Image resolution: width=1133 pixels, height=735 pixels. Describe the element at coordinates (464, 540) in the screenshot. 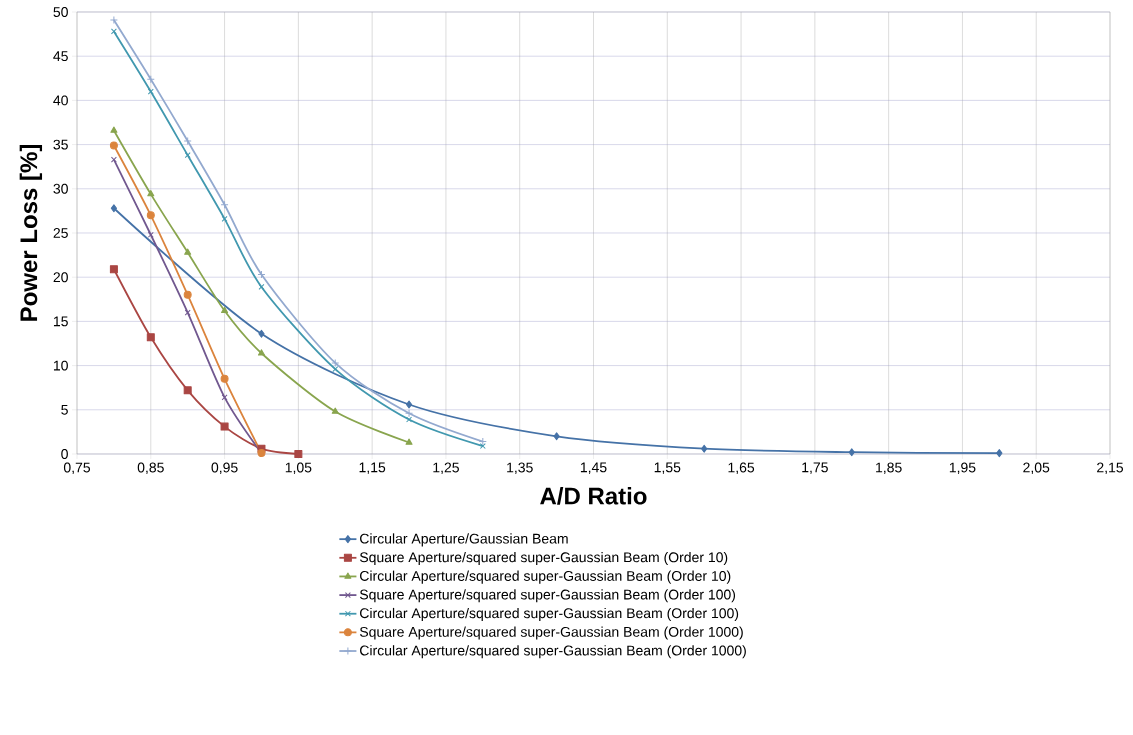

I see `legend-label: Circular Aperture/Gaussian Beam` at that location.